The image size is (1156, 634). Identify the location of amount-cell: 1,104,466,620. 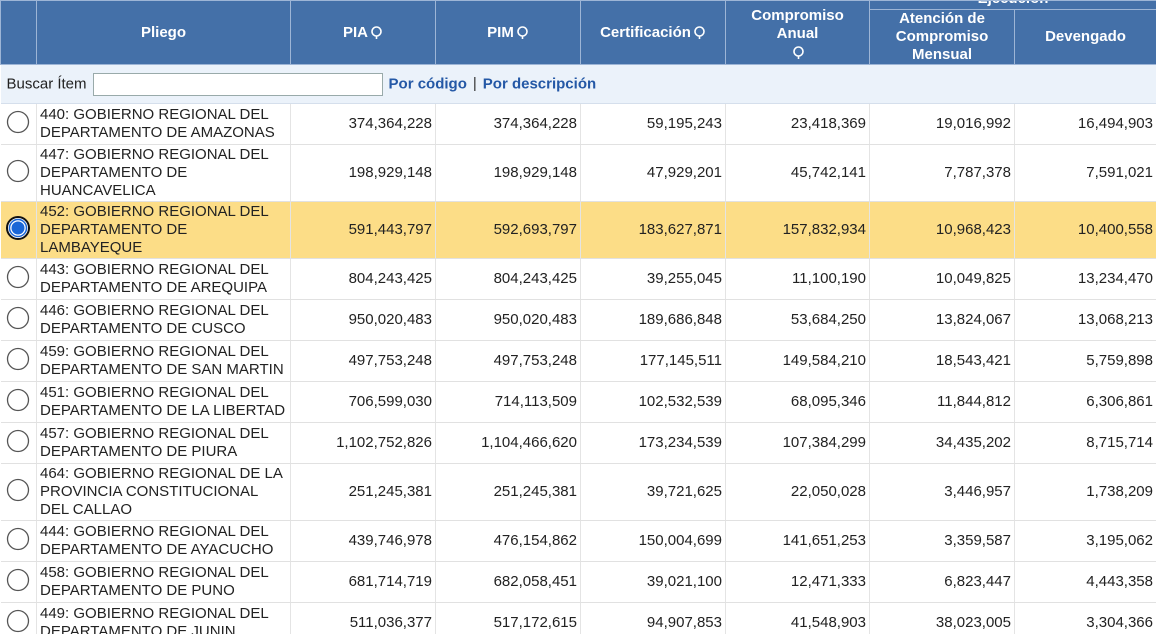
(508, 443).